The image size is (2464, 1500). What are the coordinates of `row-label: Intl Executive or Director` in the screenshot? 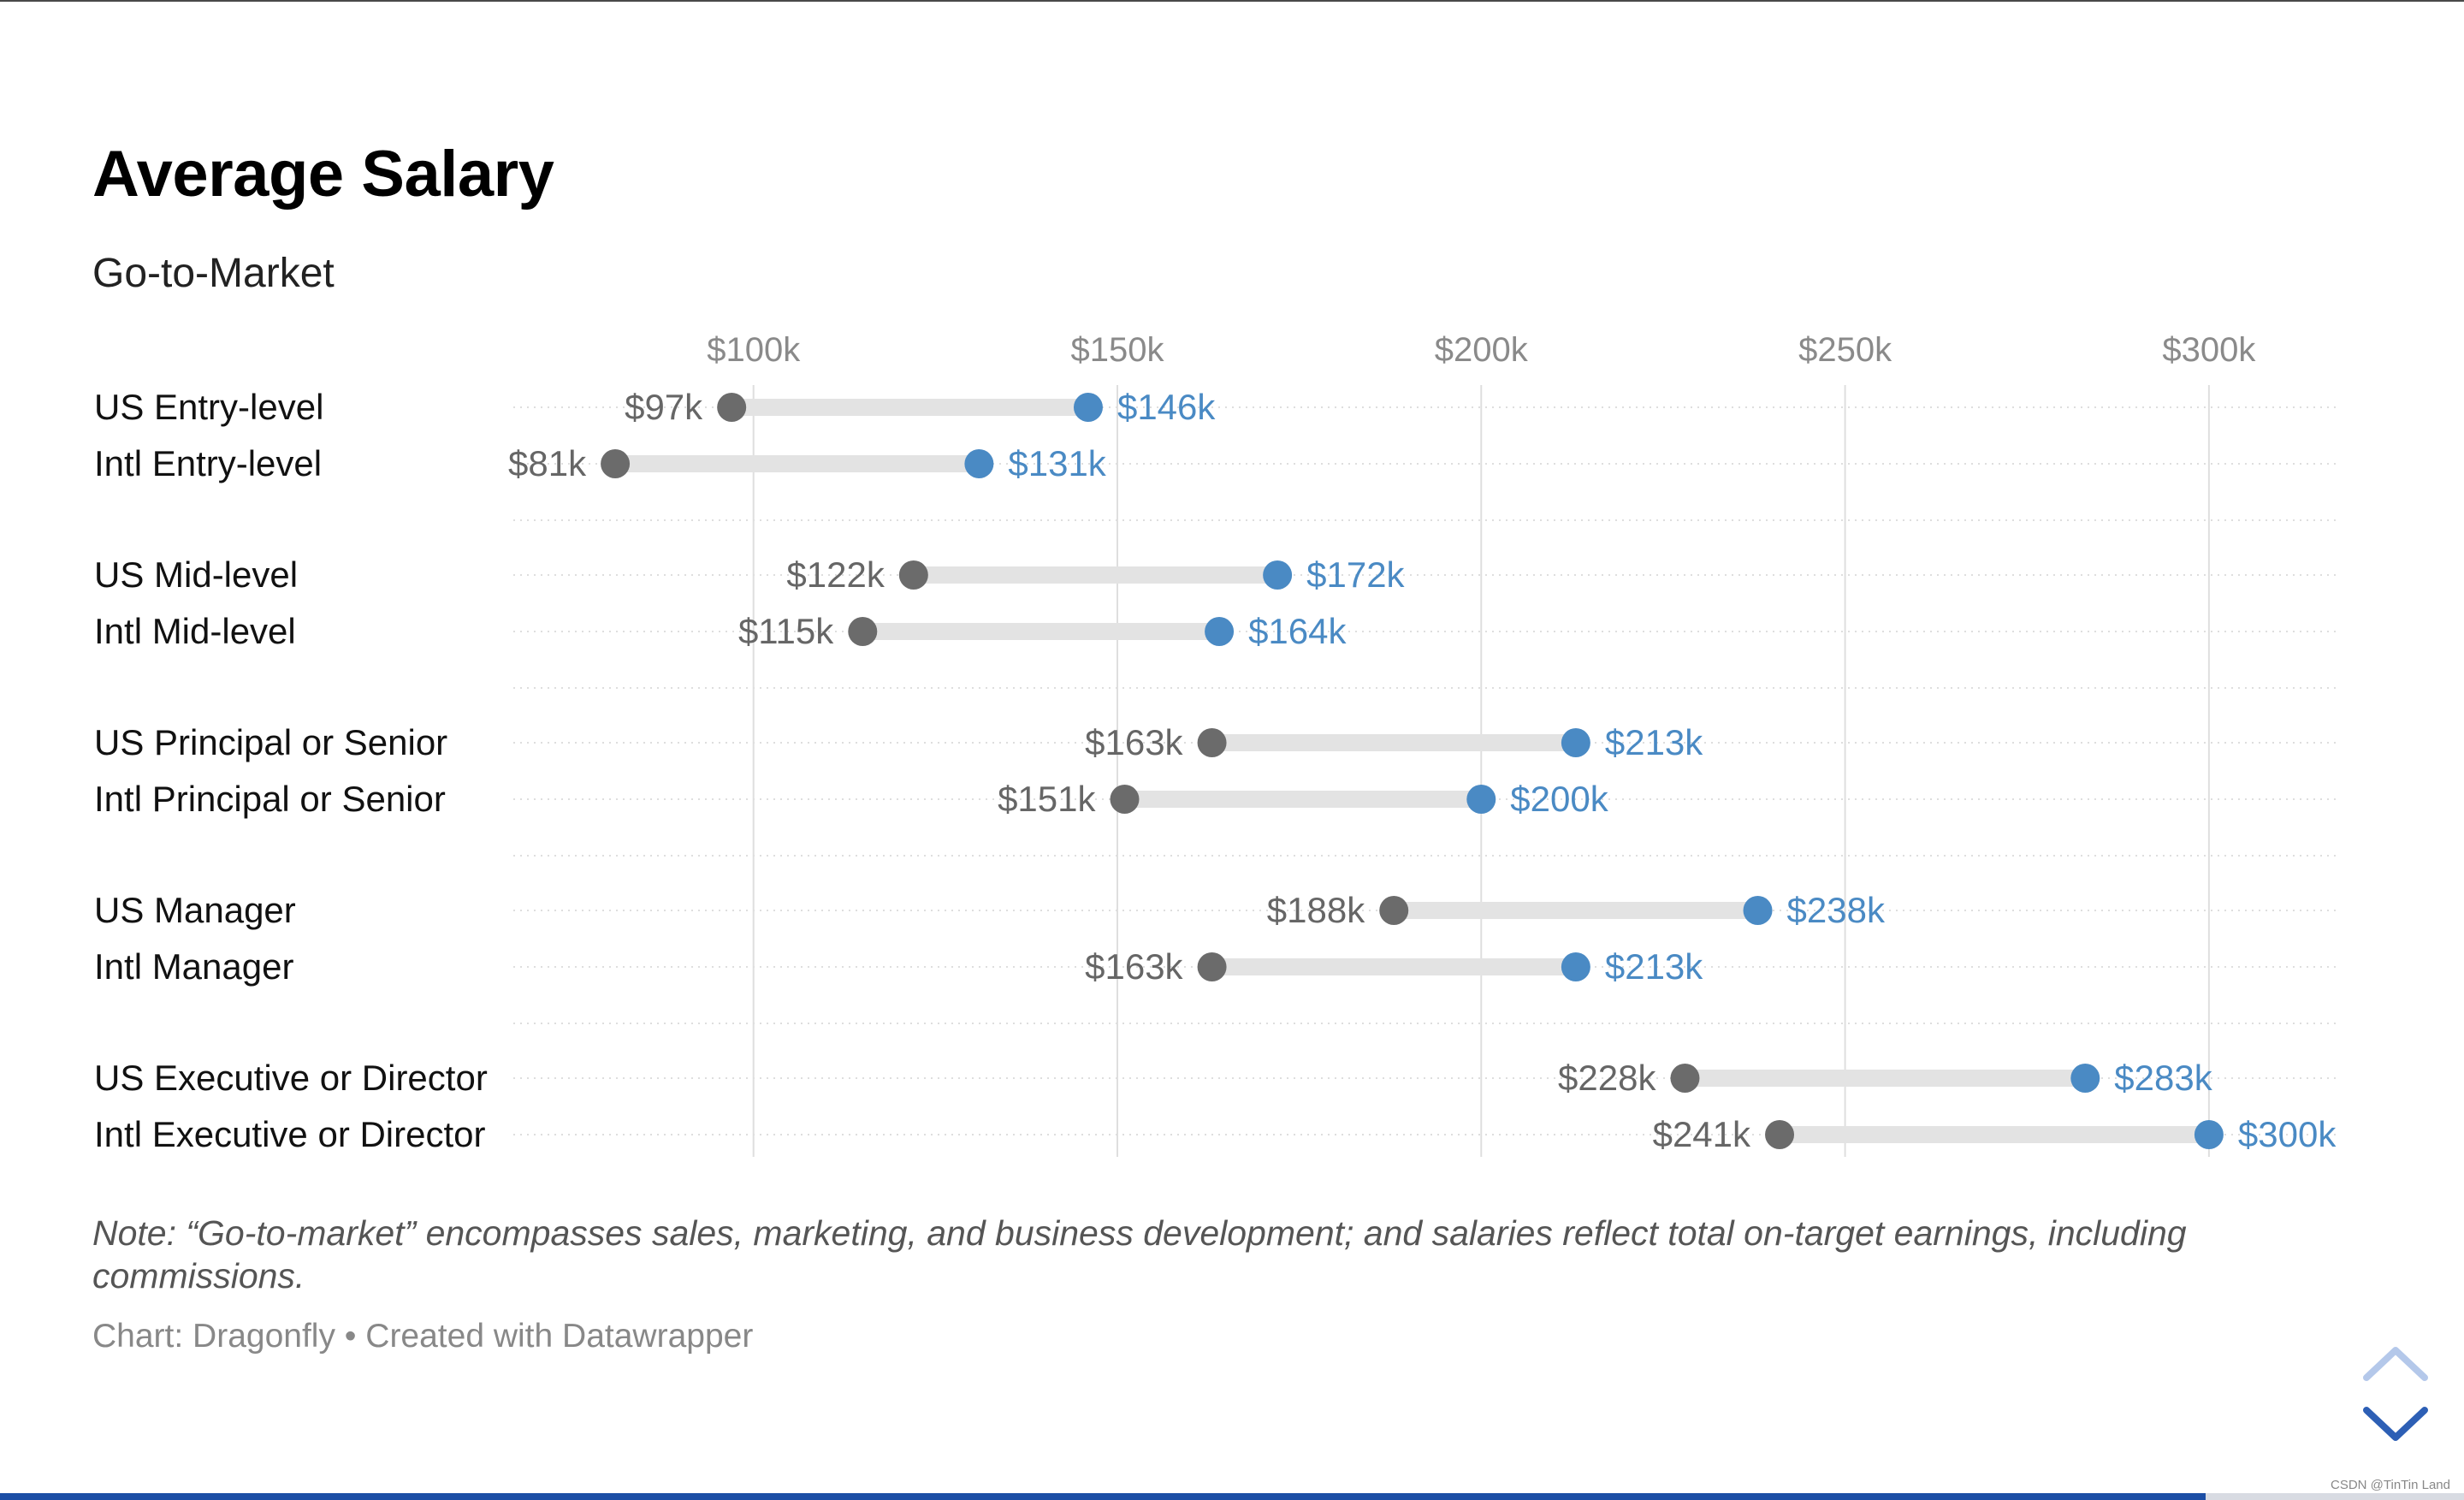 It's located at (290, 1134).